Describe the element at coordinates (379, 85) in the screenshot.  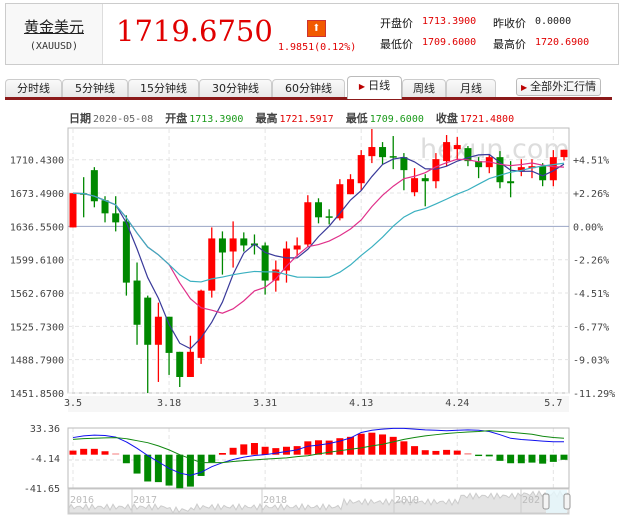
I see `tab-daily-label: 日线` at that location.